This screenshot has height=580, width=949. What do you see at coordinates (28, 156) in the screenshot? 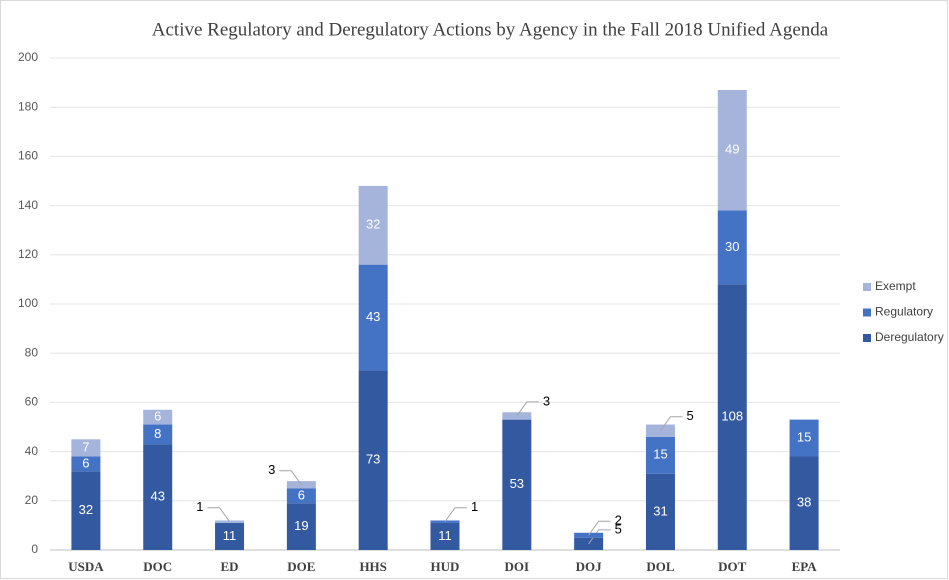
I see `y-tick-label: 160` at bounding box center [28, 156].